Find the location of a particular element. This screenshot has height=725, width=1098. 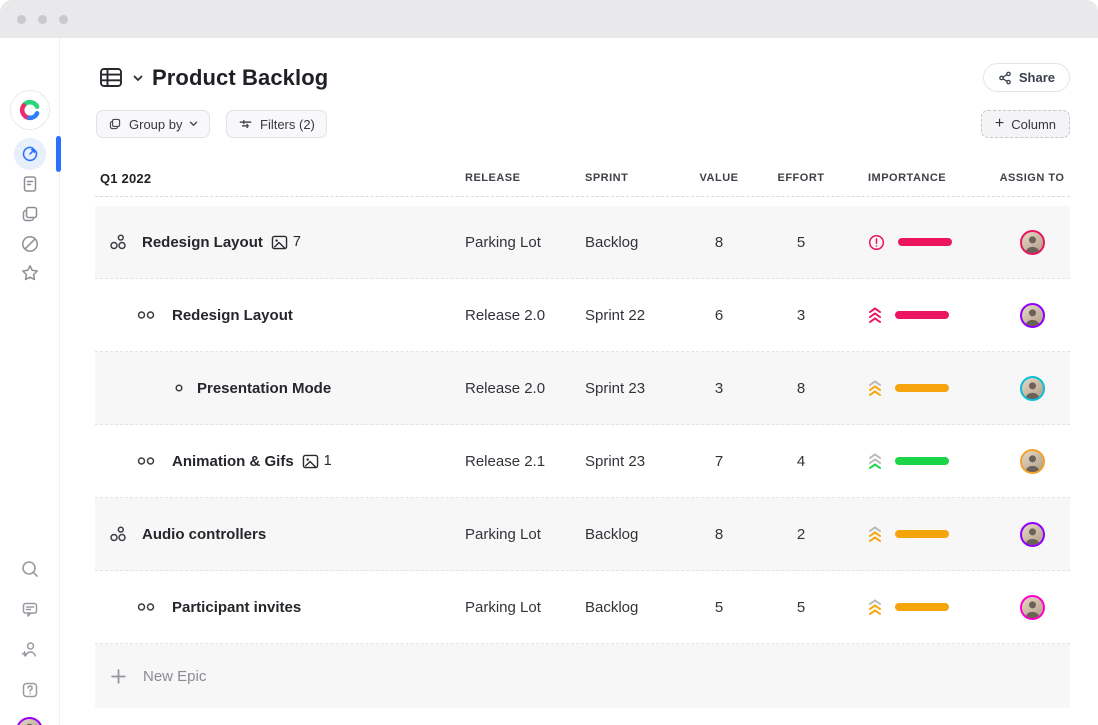

notes-icon is located at coordinates (29, 184).